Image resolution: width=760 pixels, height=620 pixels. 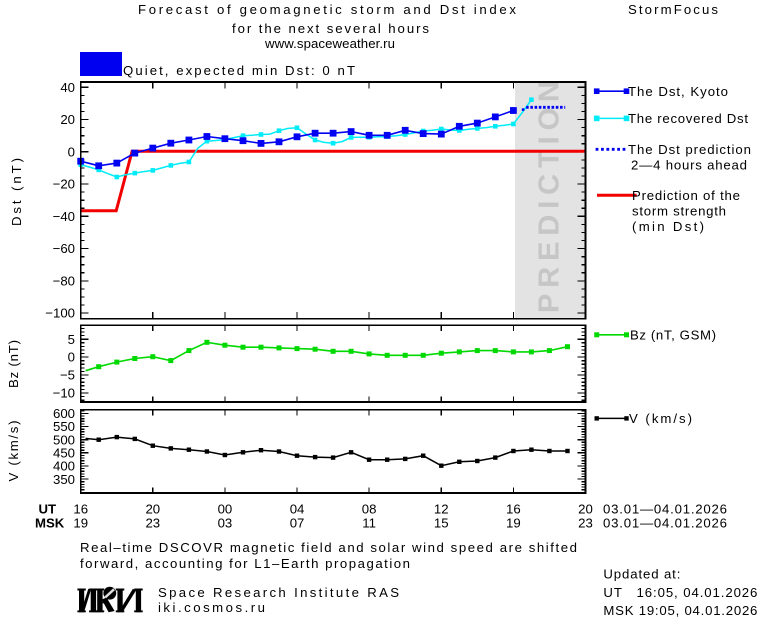 What do you see at coordinates (239, 70) in the screenshot?
I see `svg-text: Quiet, expected min Dst: 0 nT` at bounding box center [239, 70].